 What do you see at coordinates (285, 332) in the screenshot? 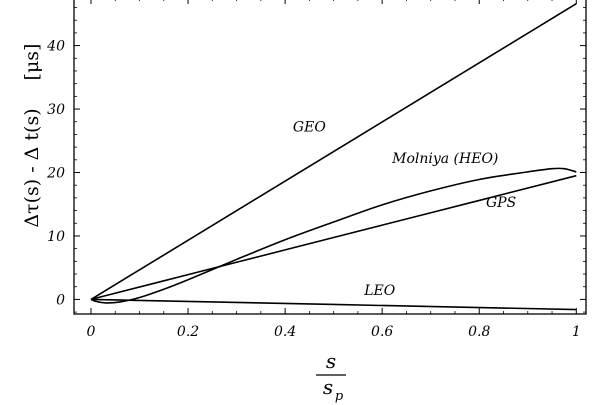
I see `x-tick-label: 0.4` at bounding box center [285, 332].